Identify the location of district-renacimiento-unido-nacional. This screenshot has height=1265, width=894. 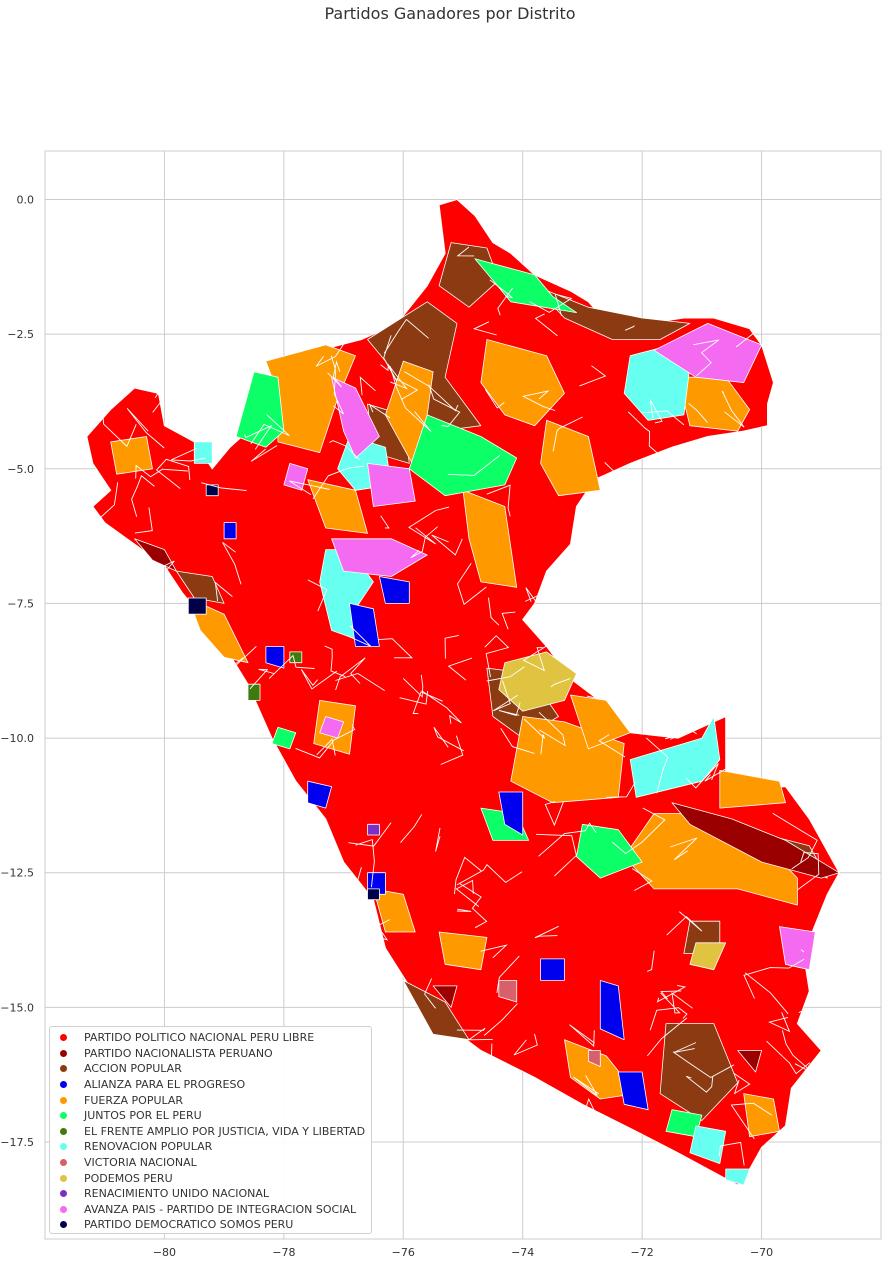
(373, 829).